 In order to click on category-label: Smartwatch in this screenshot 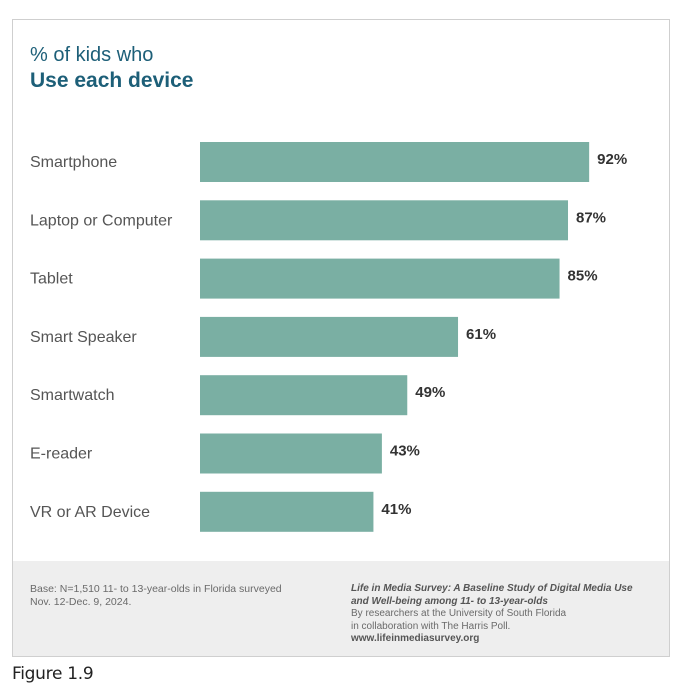, I will do `click(72, 395)`.